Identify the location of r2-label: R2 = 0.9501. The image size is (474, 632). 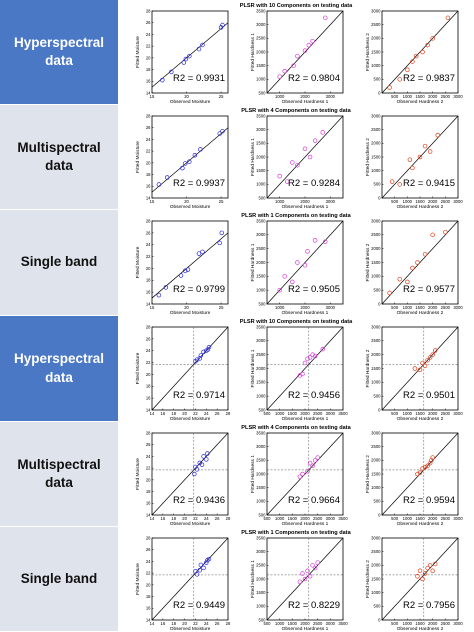
(429, 395).